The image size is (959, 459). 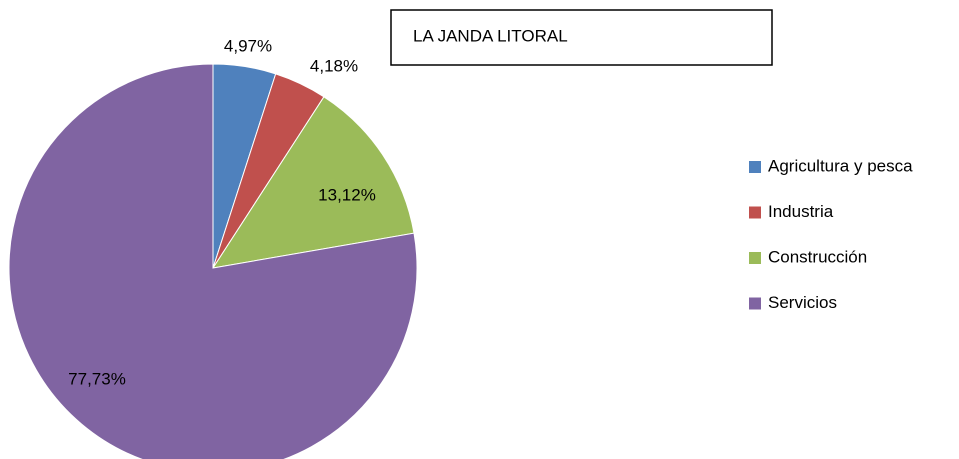 What do you see at coordinates (490, 35) in the screenshot?
I see `chart-title: LA JANDA LITORAL` at bounding box center [490, 35].